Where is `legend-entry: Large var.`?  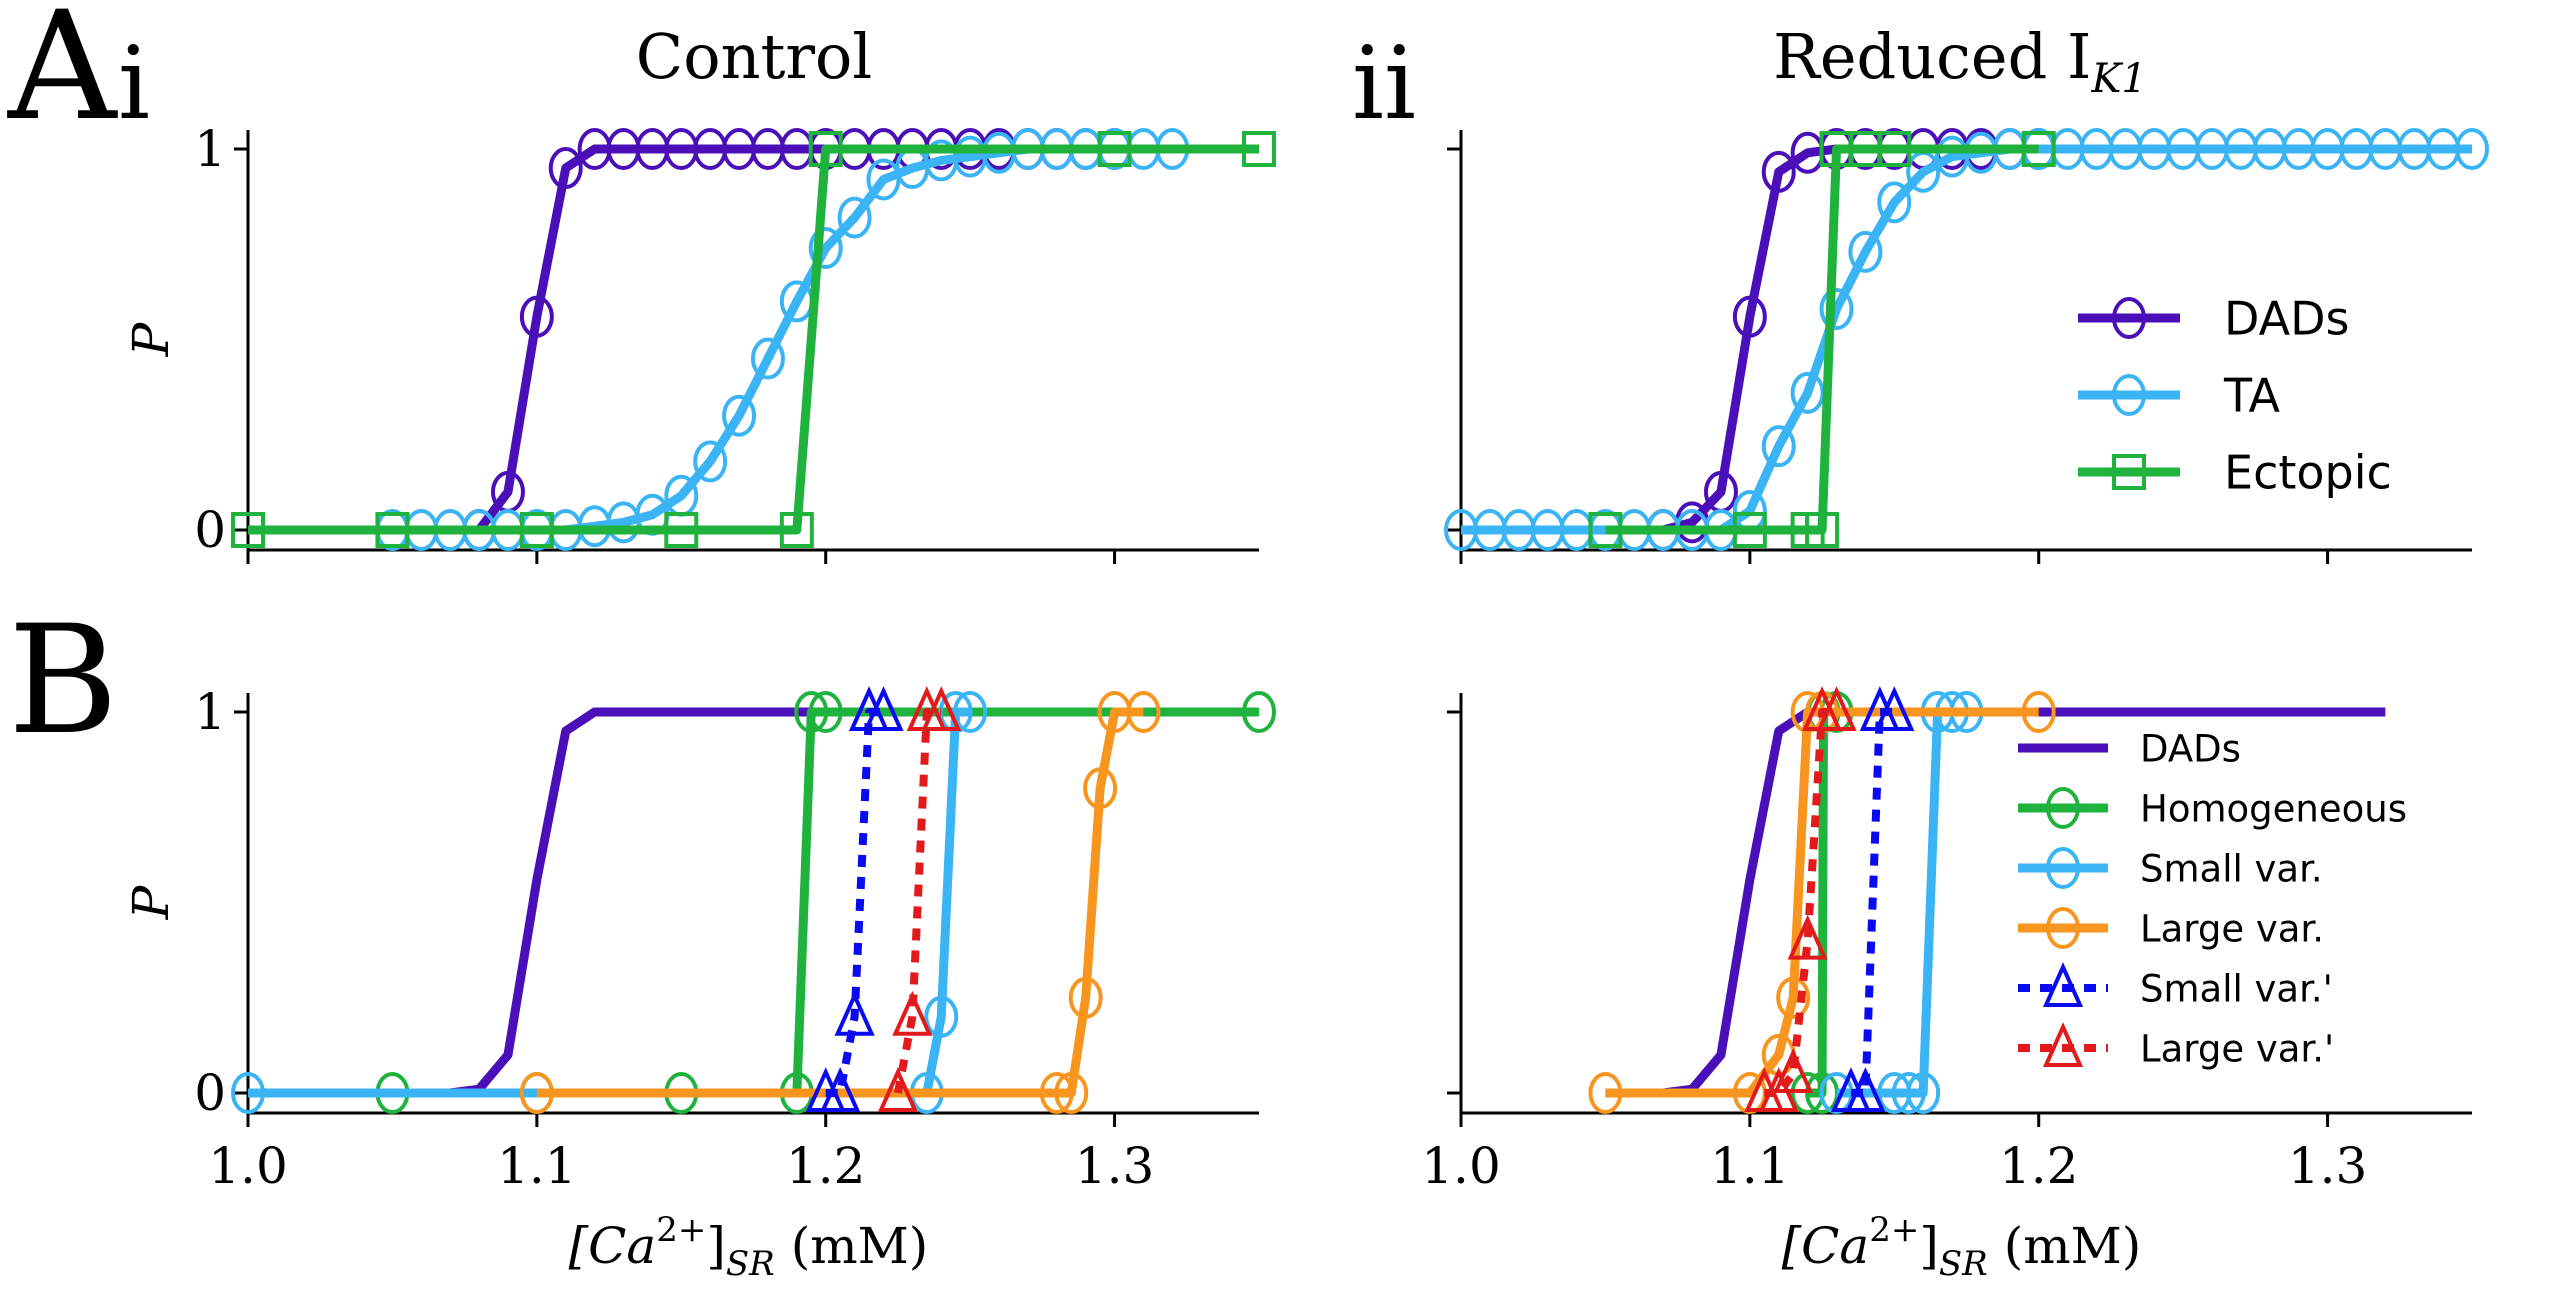
legend-entry: Large var. is located at coordinates (2171, 928).